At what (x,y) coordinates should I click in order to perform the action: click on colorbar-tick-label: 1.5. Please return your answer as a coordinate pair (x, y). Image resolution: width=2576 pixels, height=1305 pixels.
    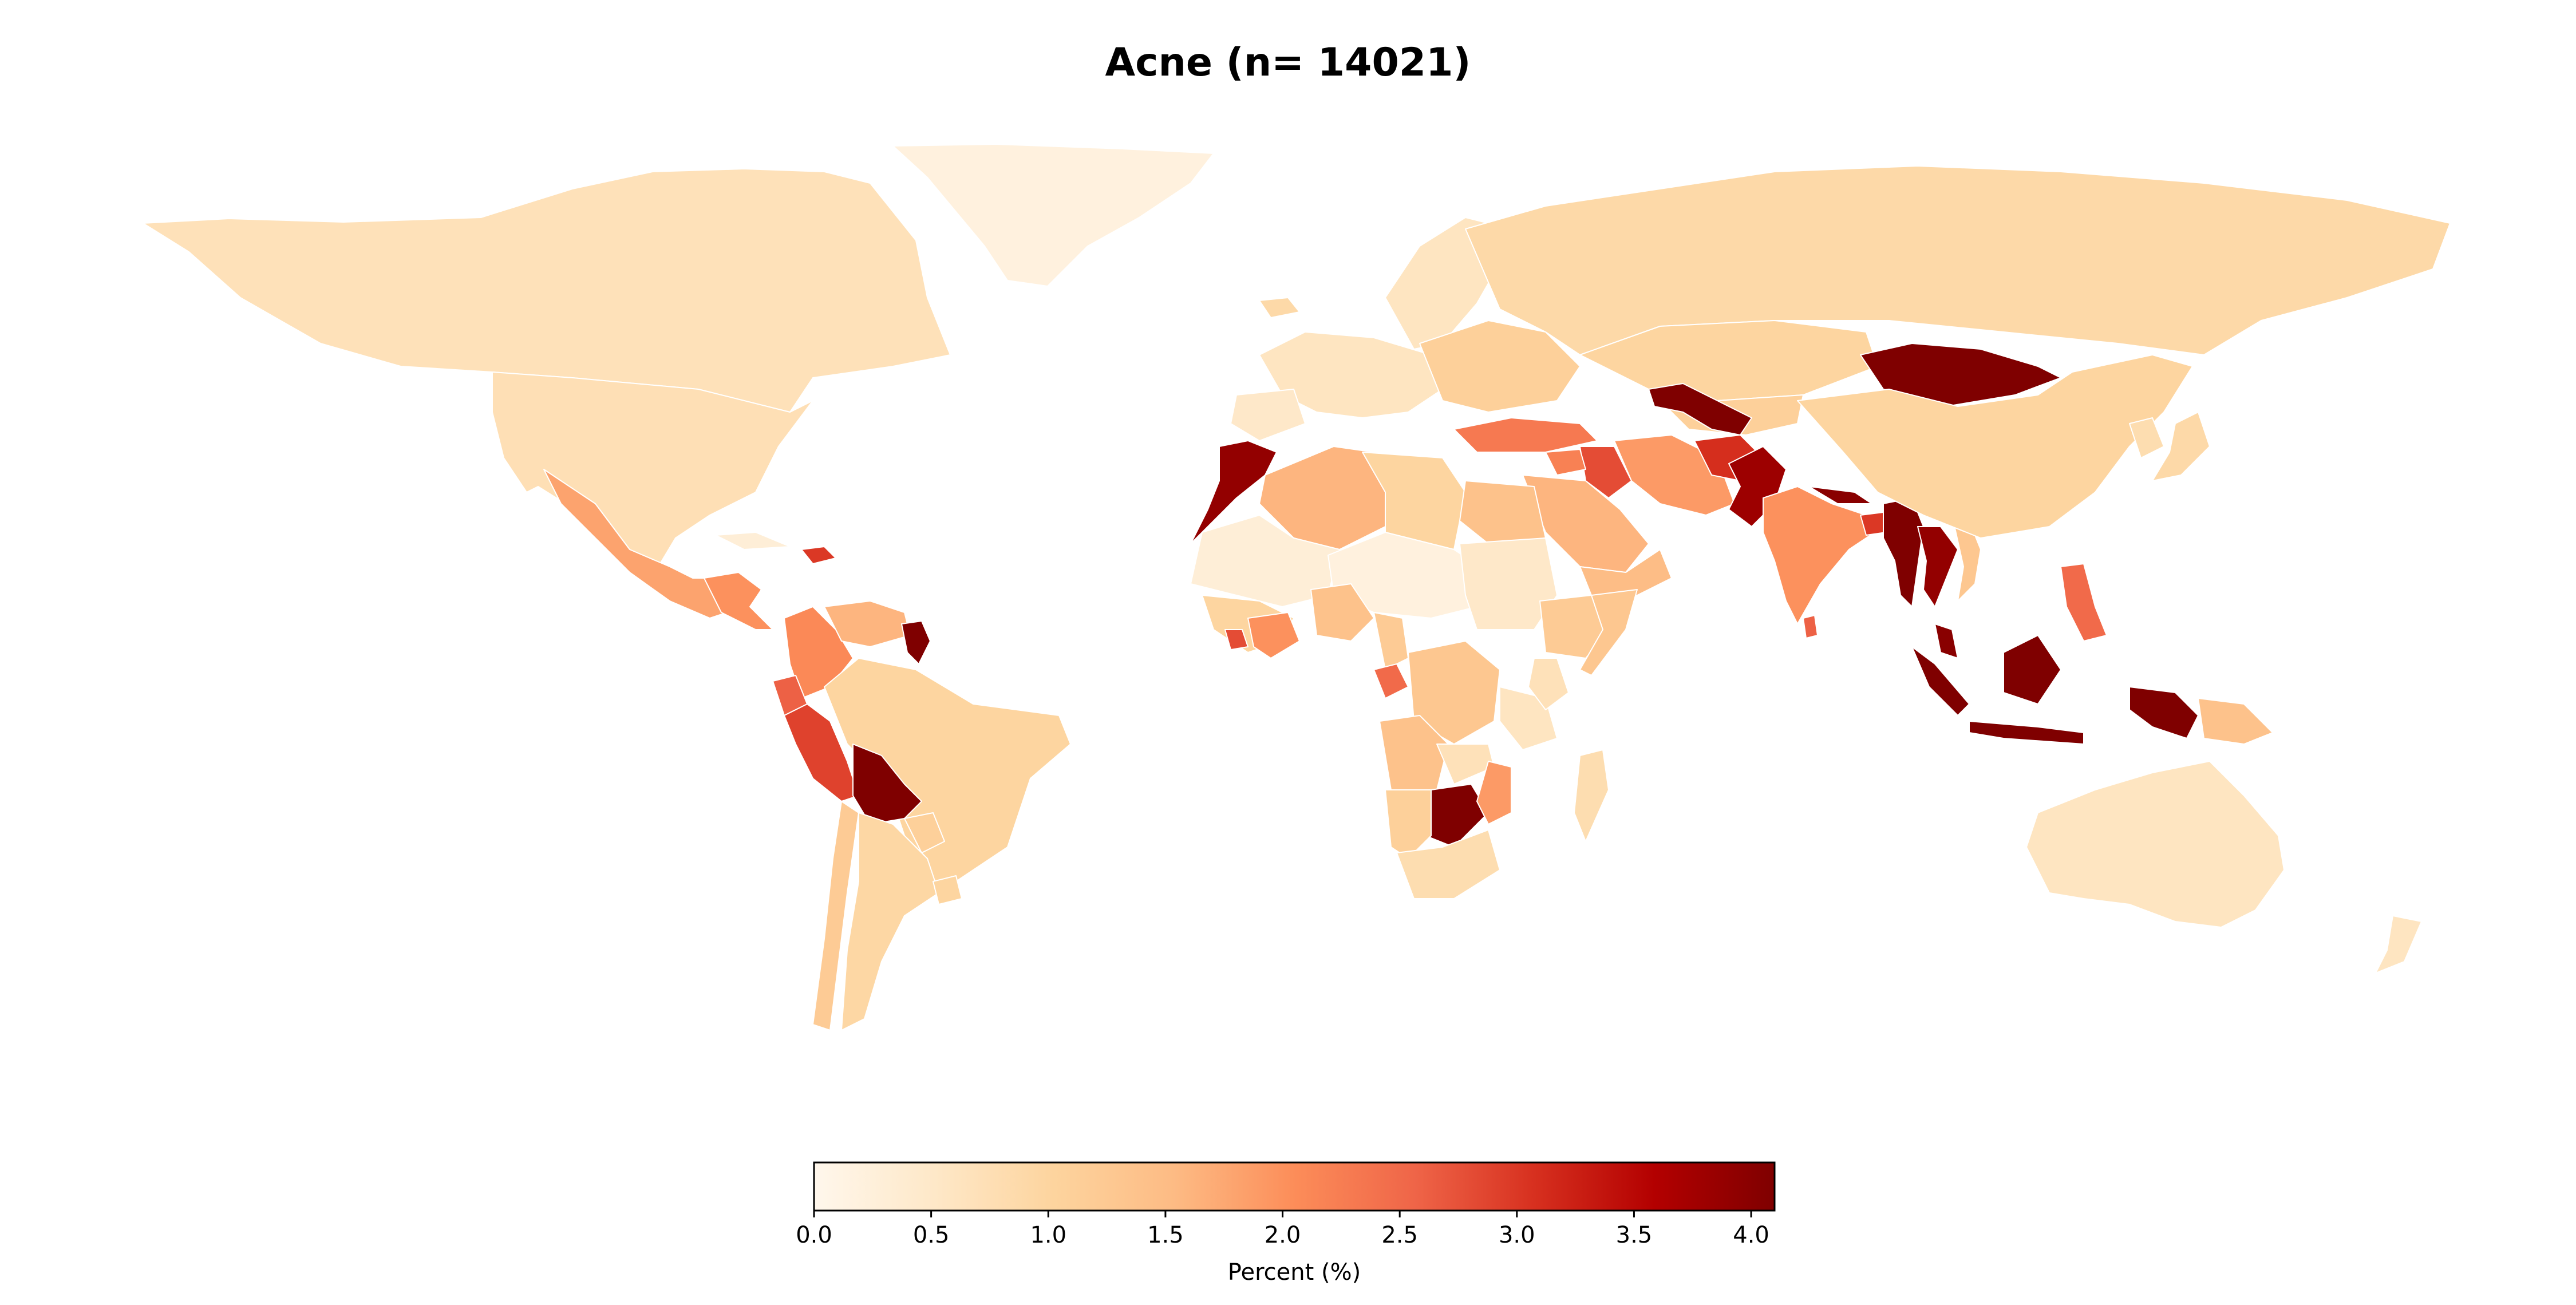
    Looking at the image, I should click on (1165, 1235).